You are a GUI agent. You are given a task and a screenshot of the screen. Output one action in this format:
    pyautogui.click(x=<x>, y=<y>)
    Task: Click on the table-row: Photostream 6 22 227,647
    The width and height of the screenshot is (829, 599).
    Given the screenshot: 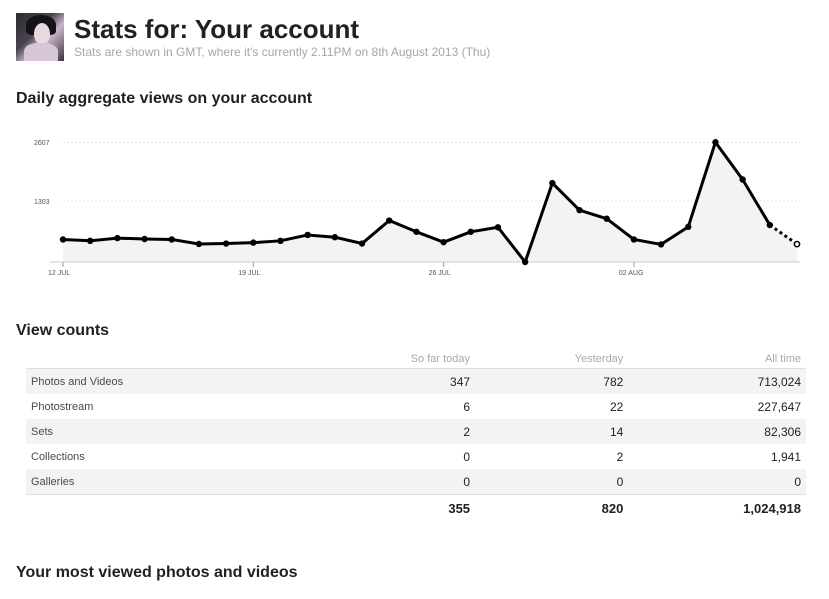 What is the action you would take?
    pyautogui.click(x=416, y=406)
    